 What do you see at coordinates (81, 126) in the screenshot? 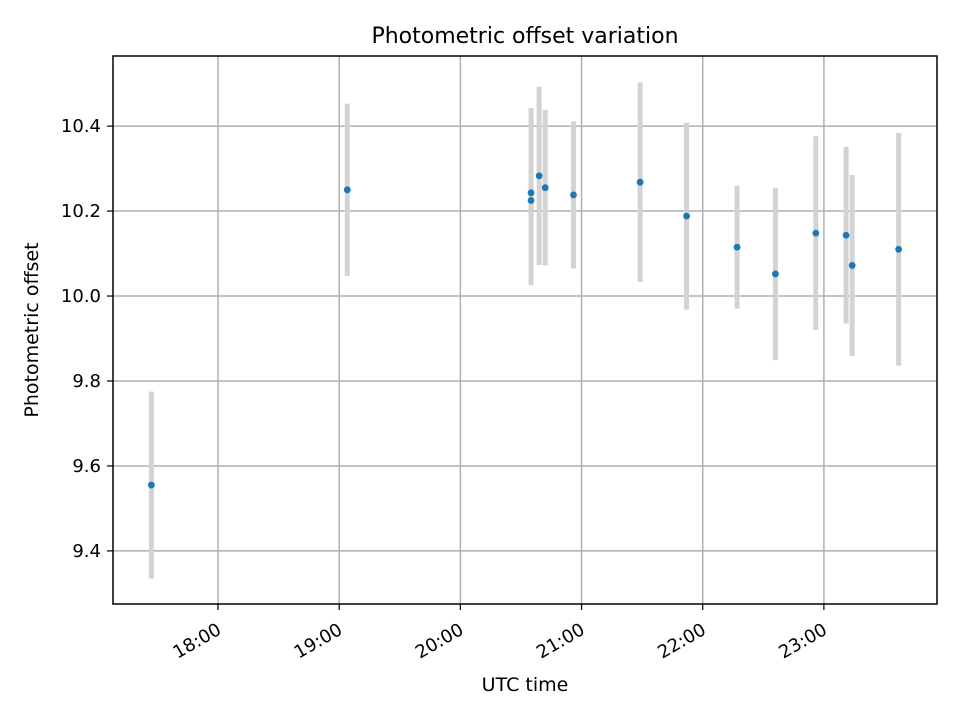
I see `y-tick-label: 10.4` at bounding box center [81, 126].